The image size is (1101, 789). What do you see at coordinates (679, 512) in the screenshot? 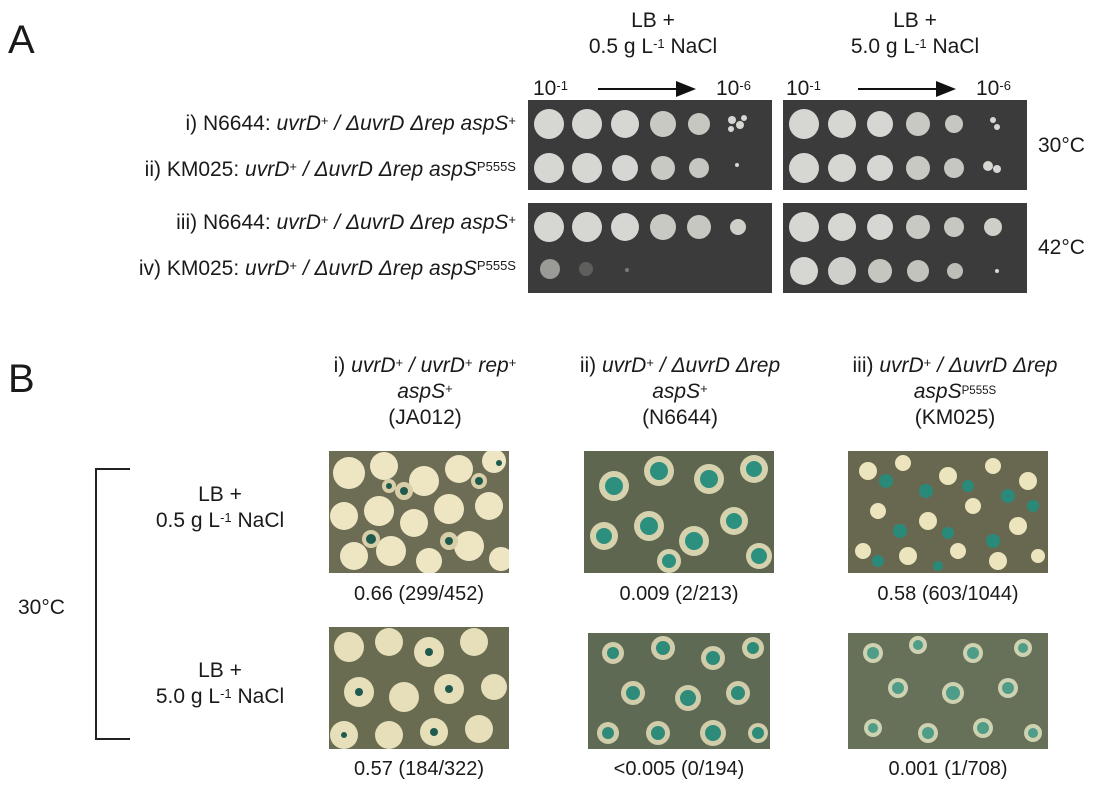
I see `colony-photo-n6644-low-salt` at bounding box center [679, 512].